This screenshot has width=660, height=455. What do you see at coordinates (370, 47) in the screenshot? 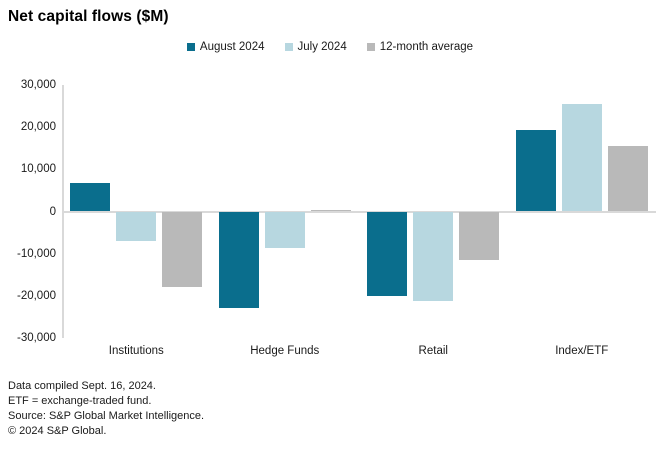
I see `legend-swatch-12-month-average` at bounding box center [370, 47].